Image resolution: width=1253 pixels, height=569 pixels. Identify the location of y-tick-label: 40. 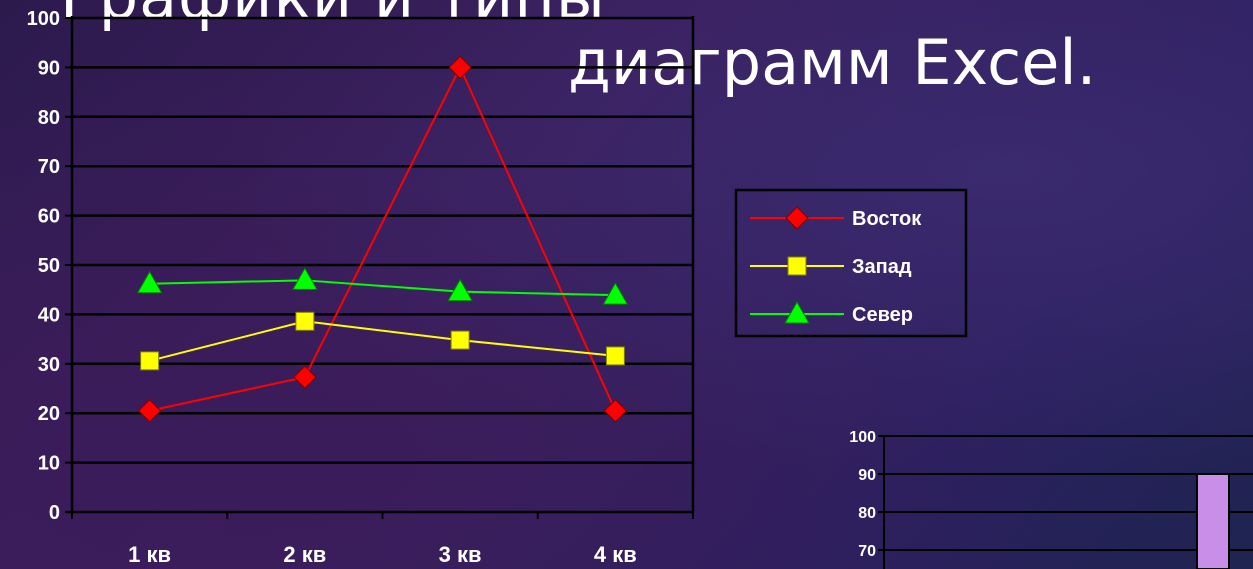
(49, 315).